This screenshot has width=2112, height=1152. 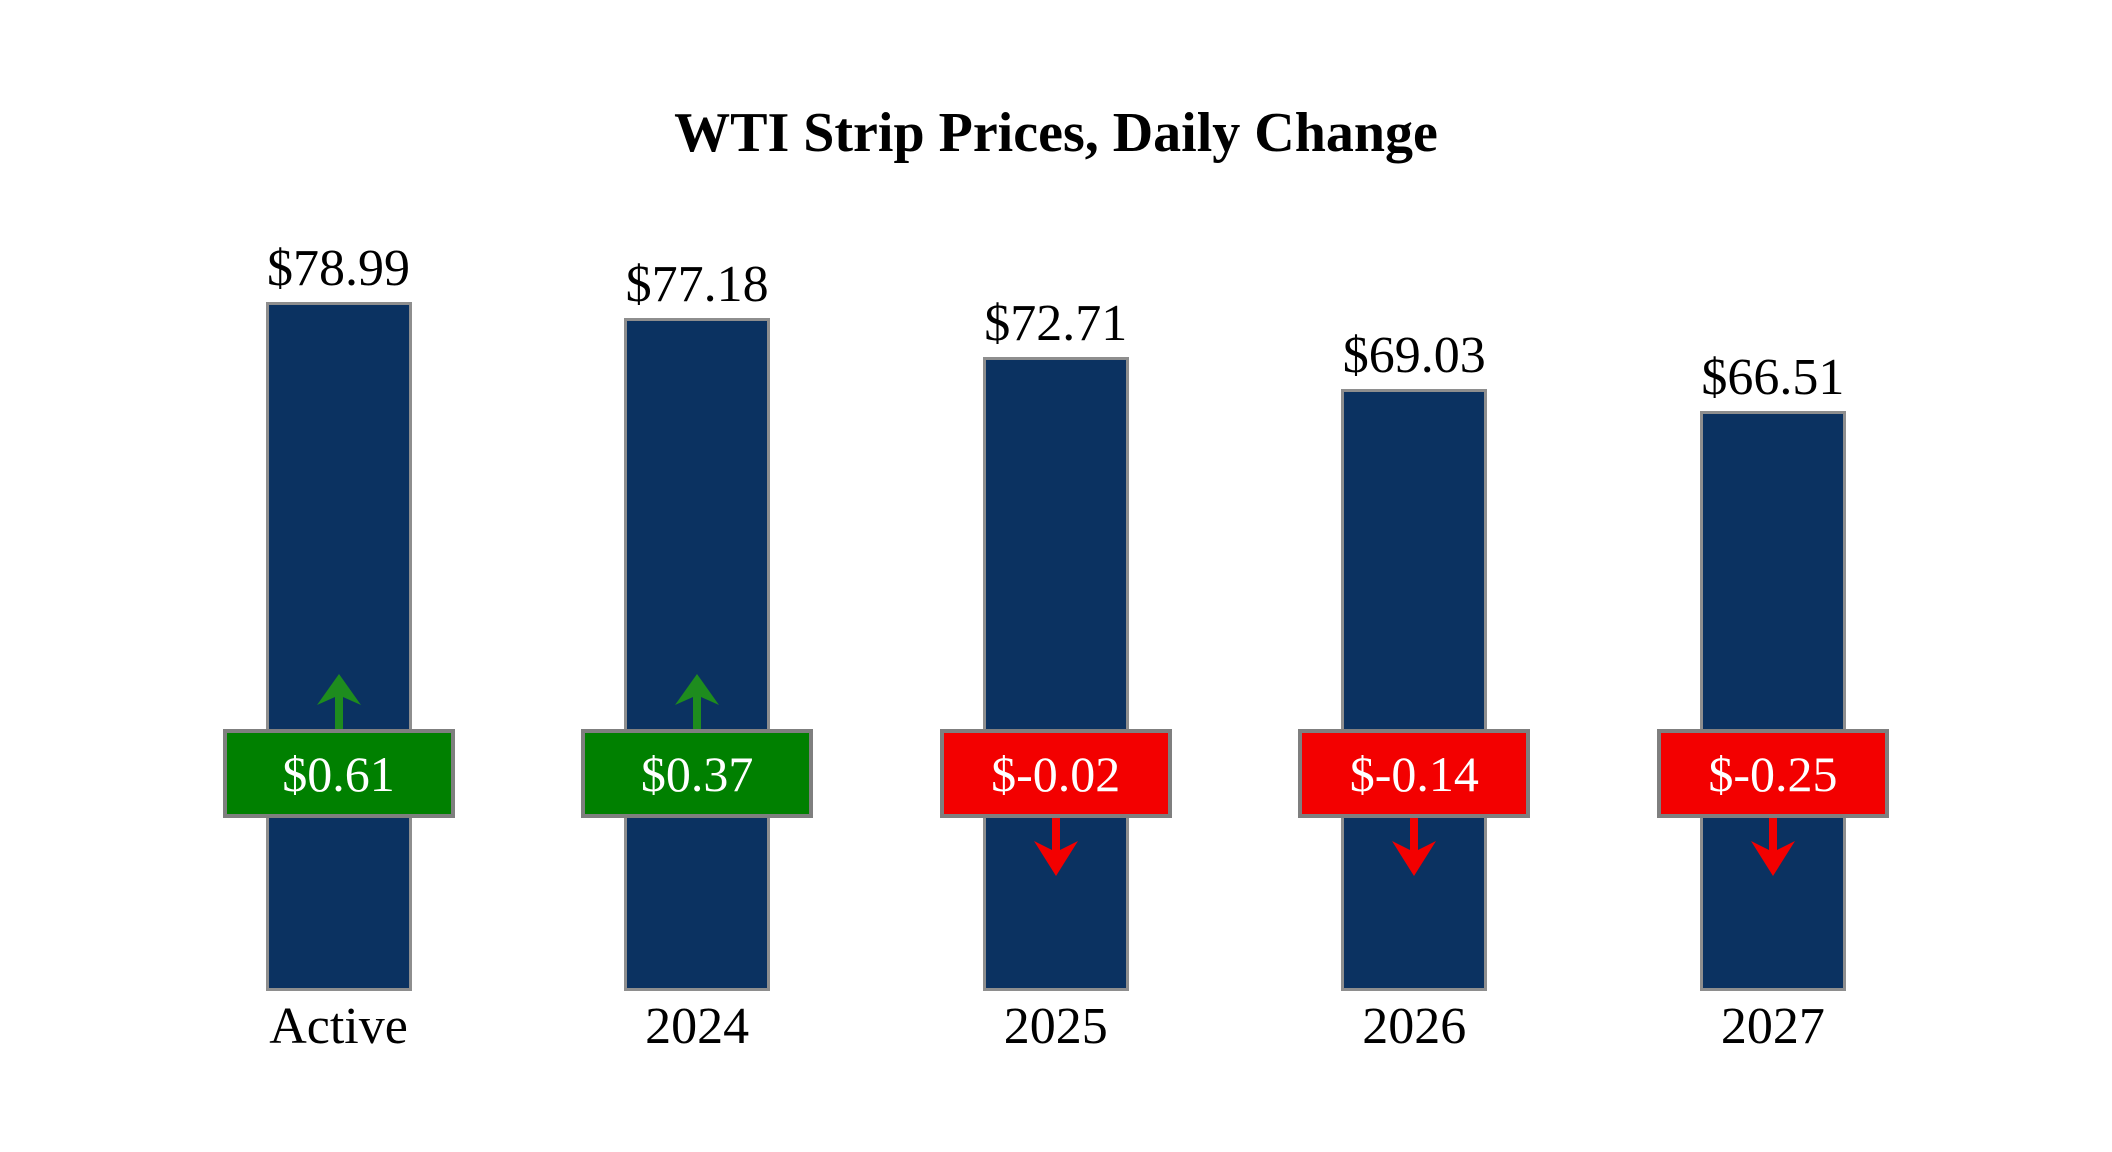 What do you see at coordinates (1773, 377) in the screenshot?
I see `price-label: $66.51` at bounding box center [1773, 377].